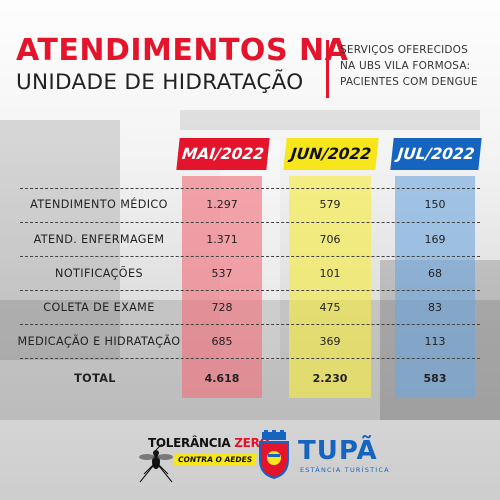 This screenshot has height=500, width=500. I want to click on table-cell: 579, so click(330, 204).